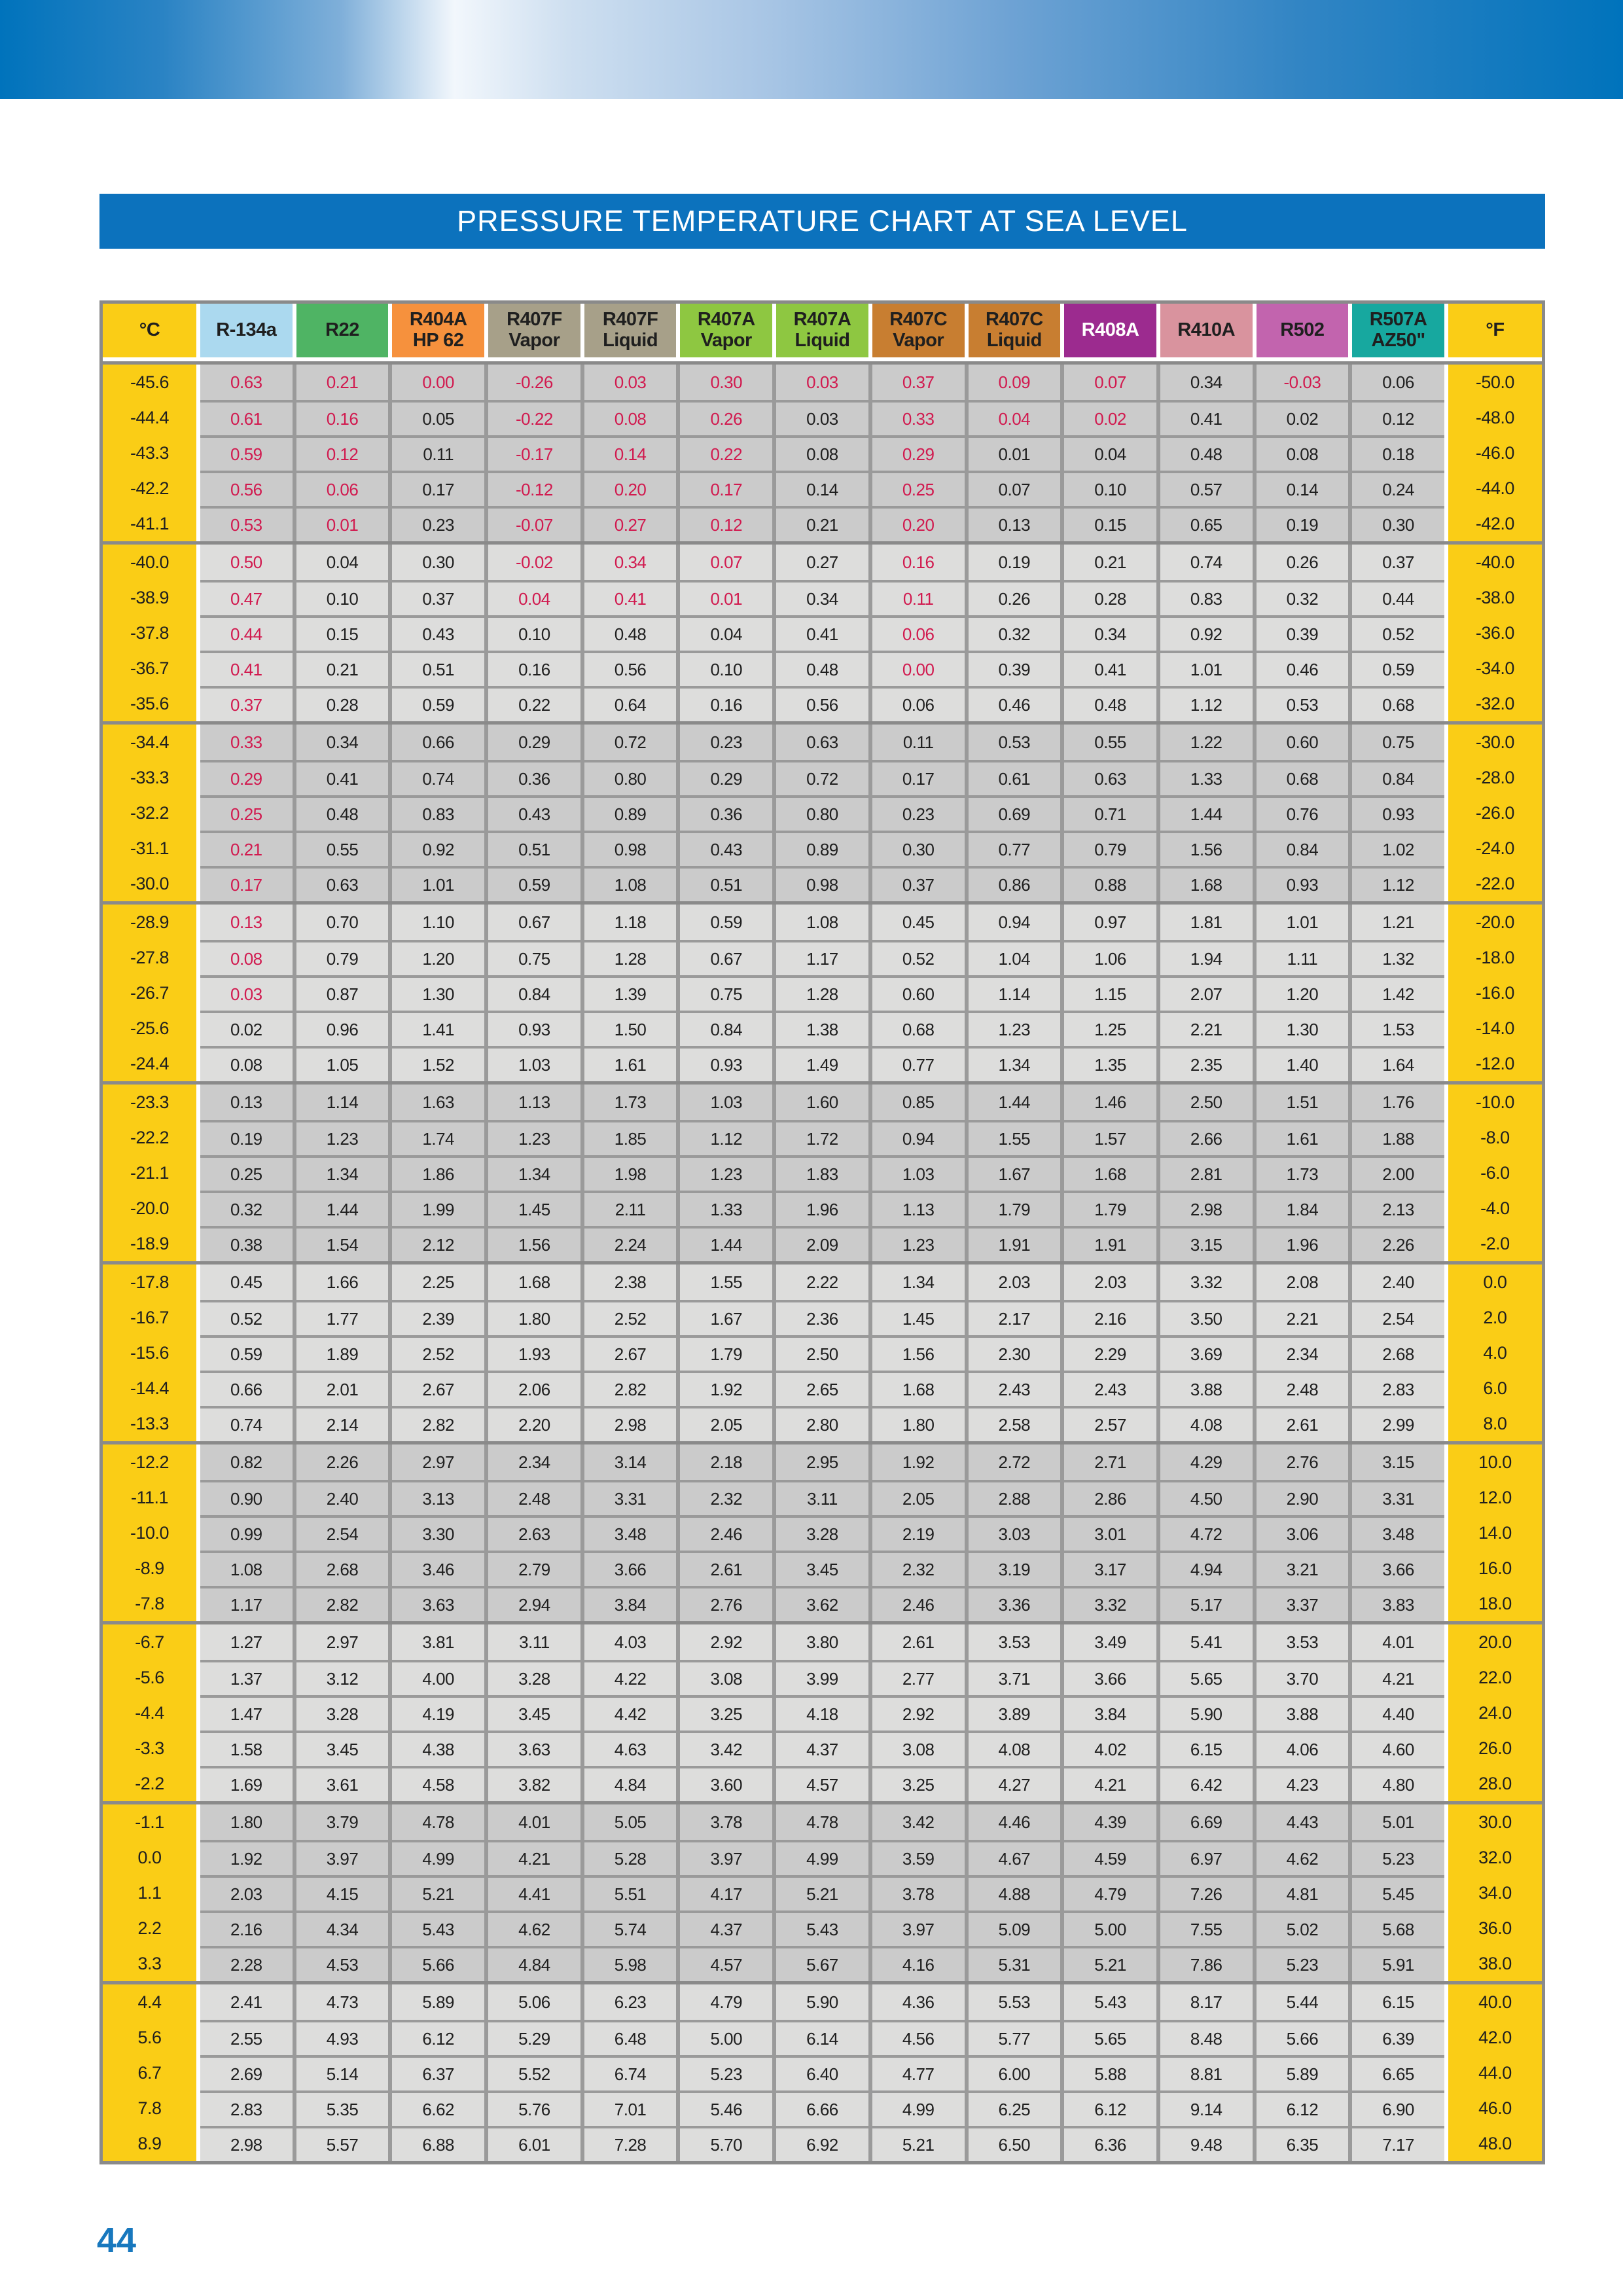  Describe the element at coordinates (342, 883) in the screenshot. I see `pressure-value: 0.63` at that location.